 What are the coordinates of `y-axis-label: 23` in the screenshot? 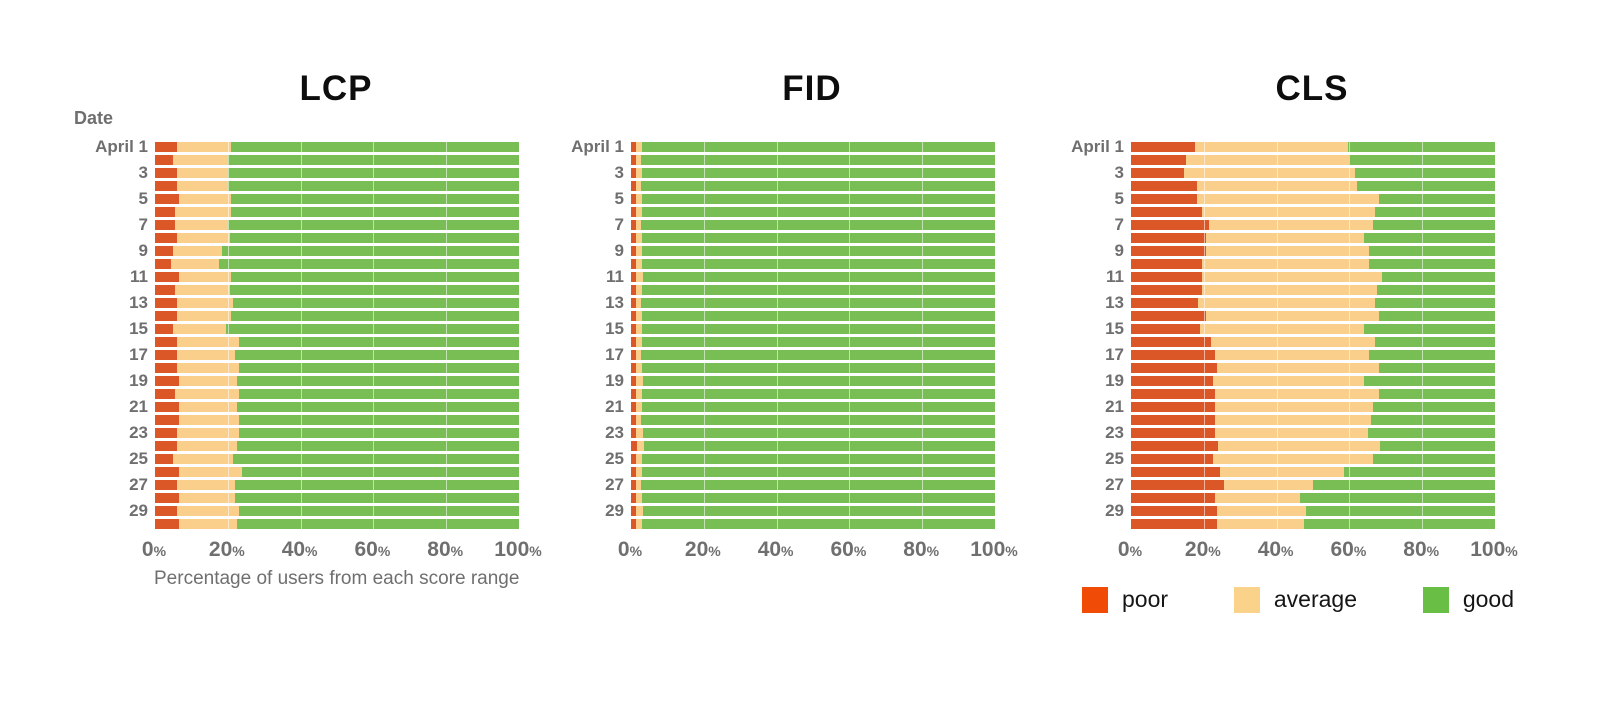 It's located at (138, 432).